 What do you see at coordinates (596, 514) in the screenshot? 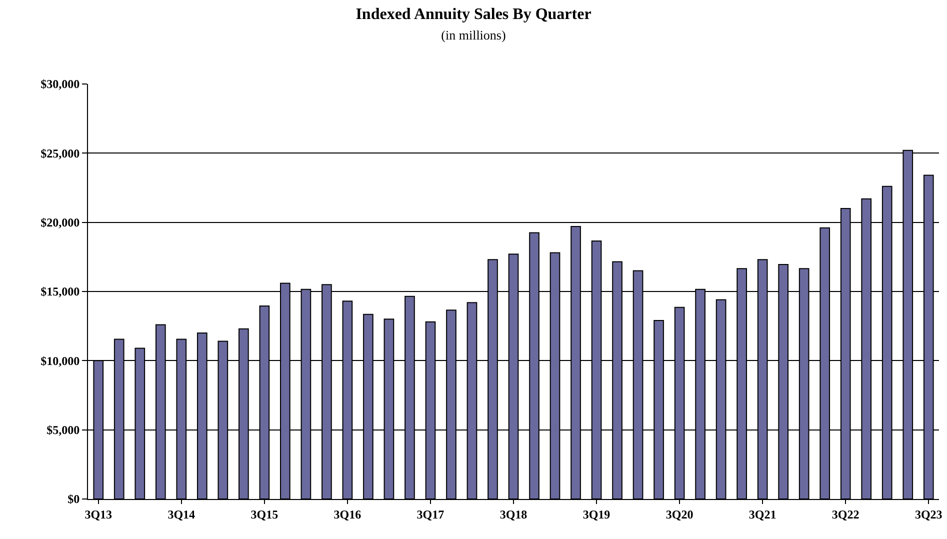
I see `x-tick-label: 3Q19` at bounding box center [596, 514].